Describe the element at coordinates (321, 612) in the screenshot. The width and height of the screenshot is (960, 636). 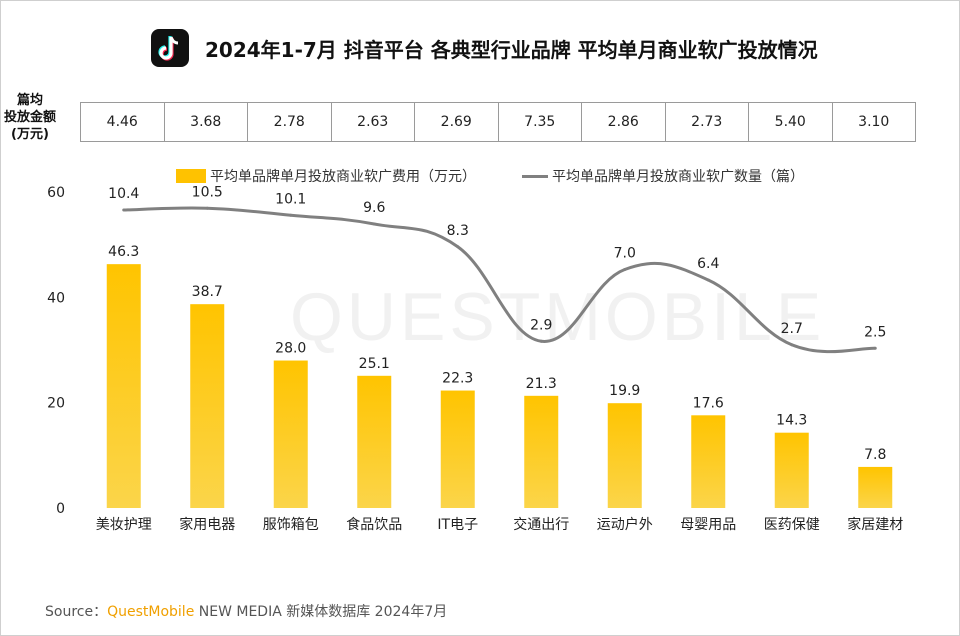
I see `source-suffix: NEW MEDIA 新媒体数据库 2024年7月` at that location.